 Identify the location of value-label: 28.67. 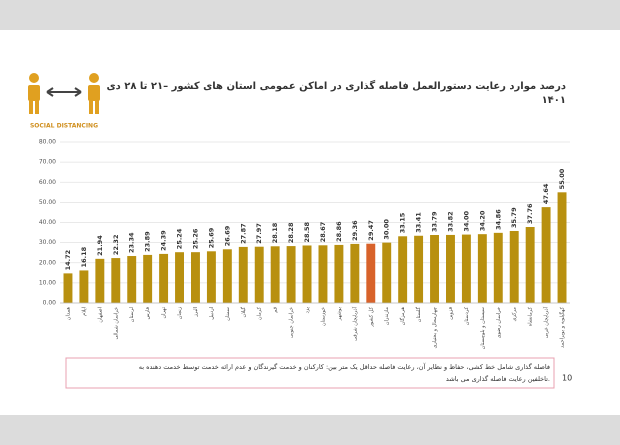
(323, 232).